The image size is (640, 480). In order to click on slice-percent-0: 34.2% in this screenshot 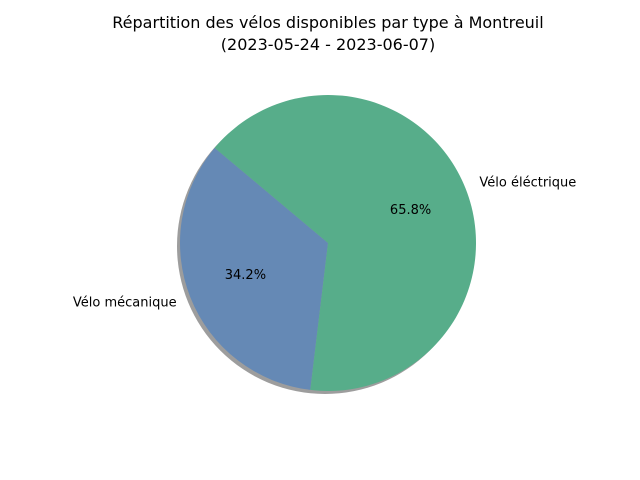, I will do `click(245, 275)`.